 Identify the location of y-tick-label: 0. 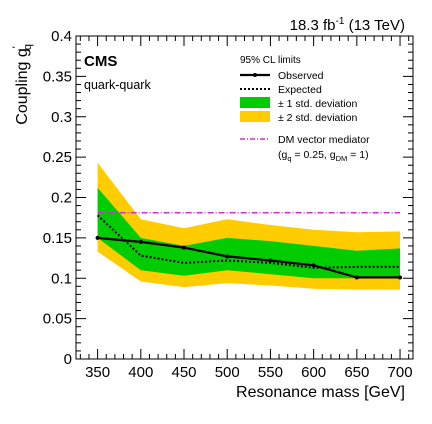
(68, 359).